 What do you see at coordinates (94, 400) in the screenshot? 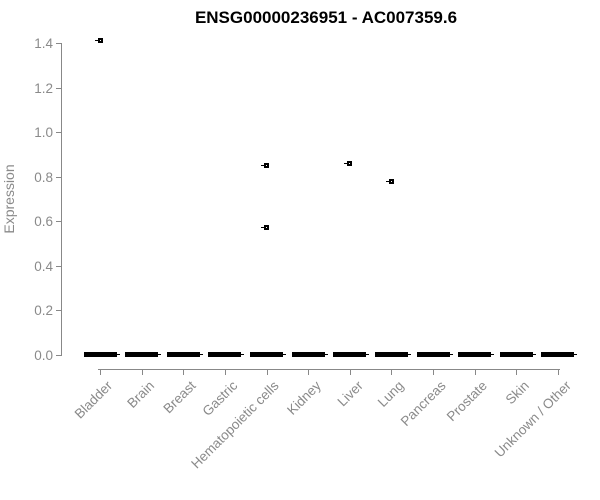
I see `x-tick-label: Bladder` at bounding box center [94, 400].